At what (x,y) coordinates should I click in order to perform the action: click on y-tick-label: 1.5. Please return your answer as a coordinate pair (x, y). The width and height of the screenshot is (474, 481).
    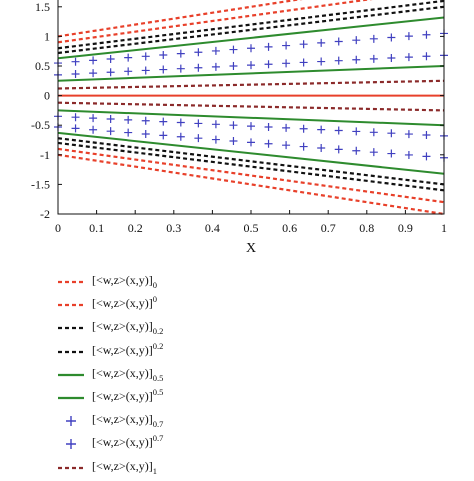
    Looking at the image, I should click on (42, 7).